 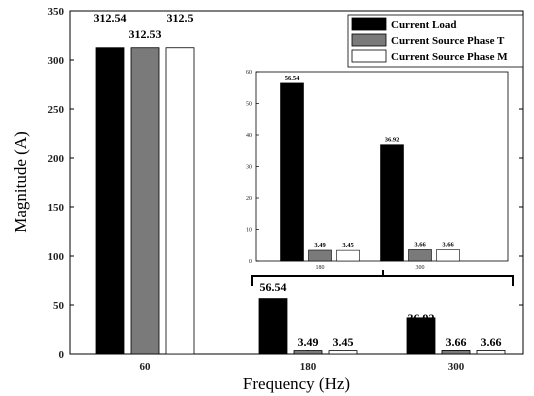 What do you see at coordinates (273, 287) in the screenshot?
I see `data-label: 56.54` at bounding box center [273, 287].